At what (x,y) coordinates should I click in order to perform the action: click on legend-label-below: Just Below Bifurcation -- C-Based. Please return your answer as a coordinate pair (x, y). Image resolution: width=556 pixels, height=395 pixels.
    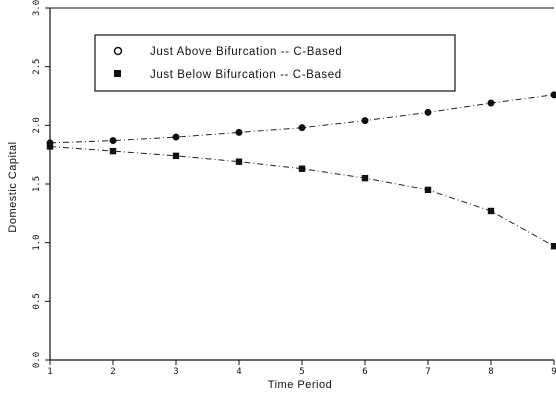
    Looking at the image, I should click on (246, 75).